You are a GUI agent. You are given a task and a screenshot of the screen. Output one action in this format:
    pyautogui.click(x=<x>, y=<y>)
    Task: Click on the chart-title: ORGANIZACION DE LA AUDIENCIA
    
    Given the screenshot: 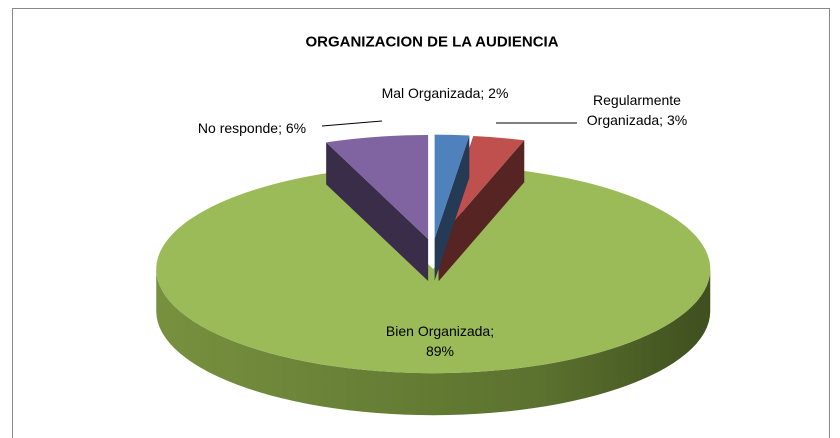 What is the action you would take?
    pyautogui.click(x=432, y=42)
    